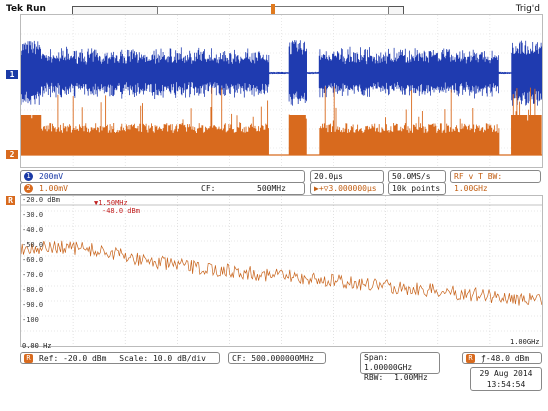 This screenshot has height=411, width=548. What do you see at coordinates (30, 320) in the screenshot?
I see `y-axis-label: -100` at bounding box center [30, 320].